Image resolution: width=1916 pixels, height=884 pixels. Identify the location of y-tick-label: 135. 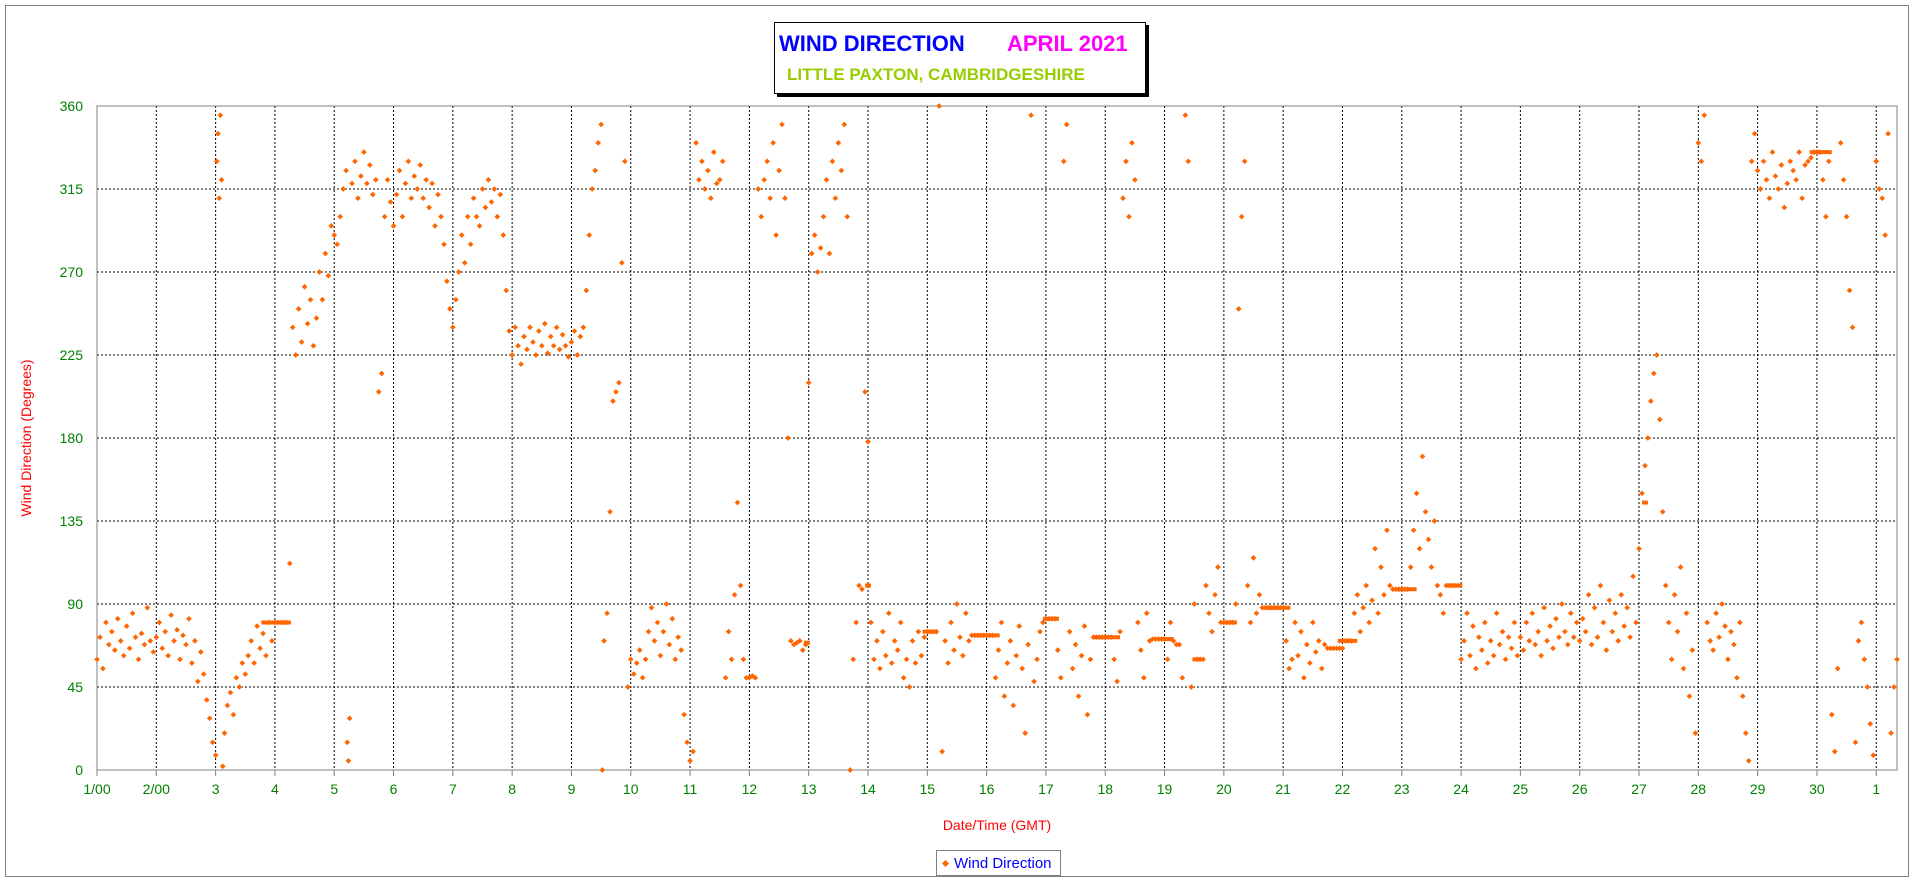
(72, 521).